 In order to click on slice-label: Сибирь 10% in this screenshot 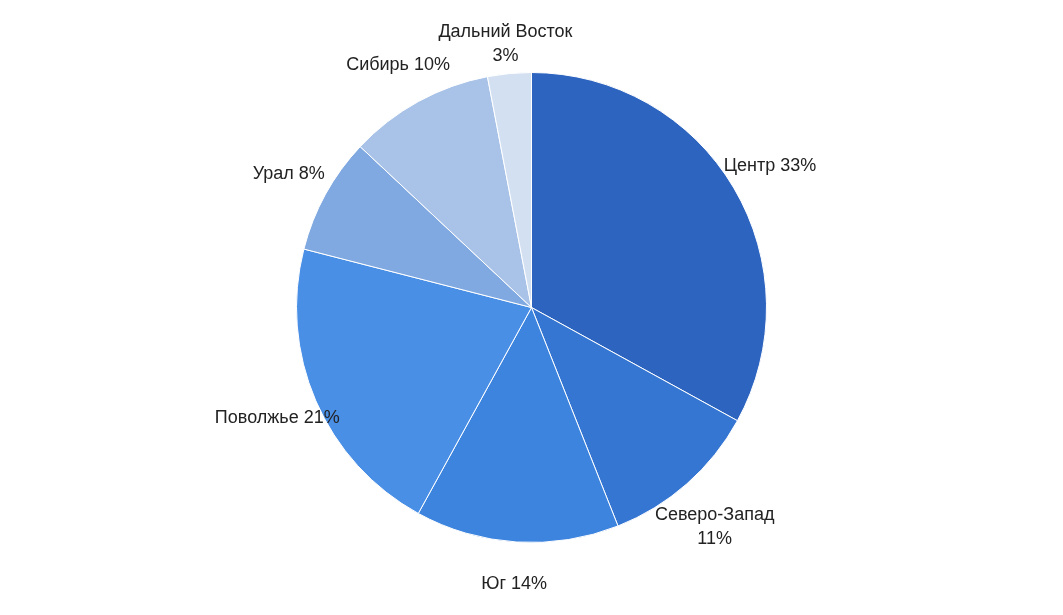, I will do `click(398, 63)`.